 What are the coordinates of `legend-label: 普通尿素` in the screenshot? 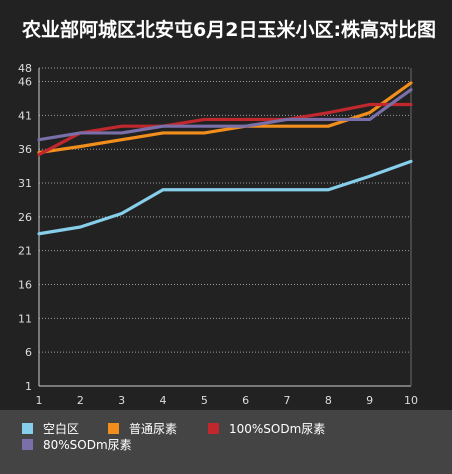 It's located at (153, 429).